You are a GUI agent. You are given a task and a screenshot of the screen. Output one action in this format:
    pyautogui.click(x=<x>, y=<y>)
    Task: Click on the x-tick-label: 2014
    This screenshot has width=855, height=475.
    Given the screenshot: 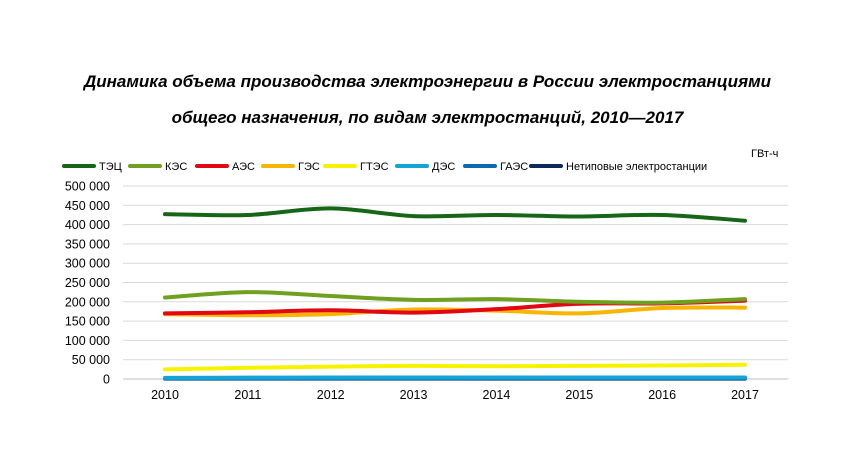 What is the action you would take?
    pyautogui.click(x=497, y=395)
    